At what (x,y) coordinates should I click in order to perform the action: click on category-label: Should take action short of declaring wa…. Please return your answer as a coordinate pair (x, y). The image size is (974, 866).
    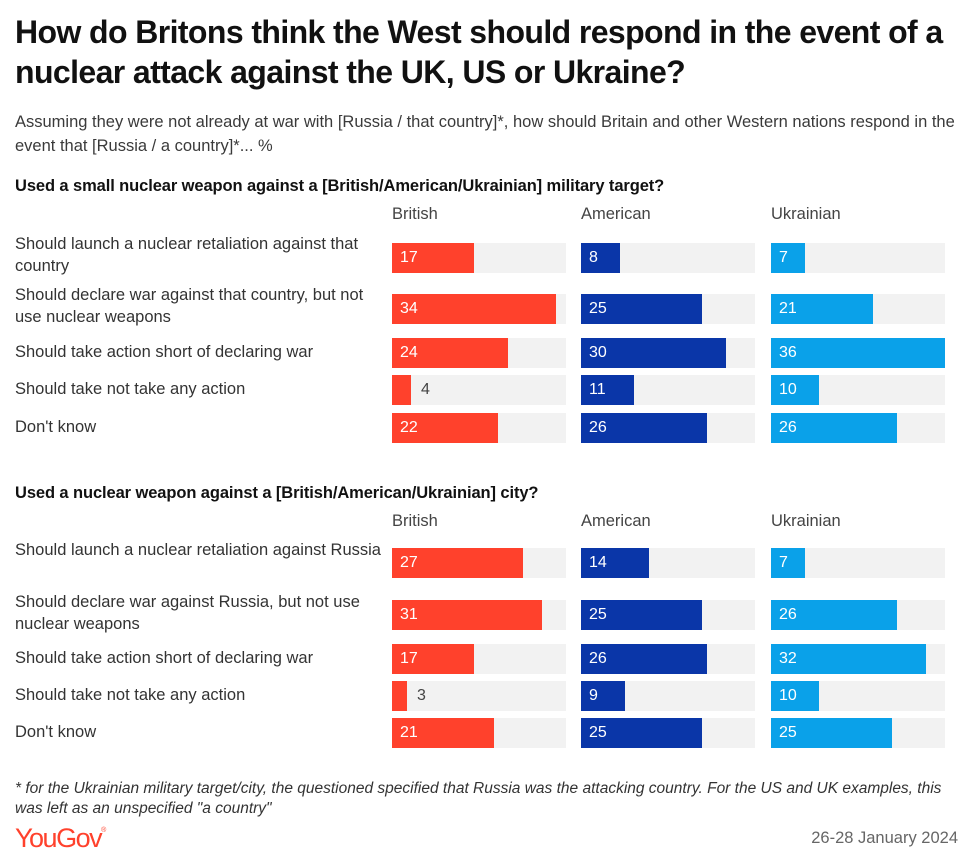
    Looking at the image, I should click on (164, 658).